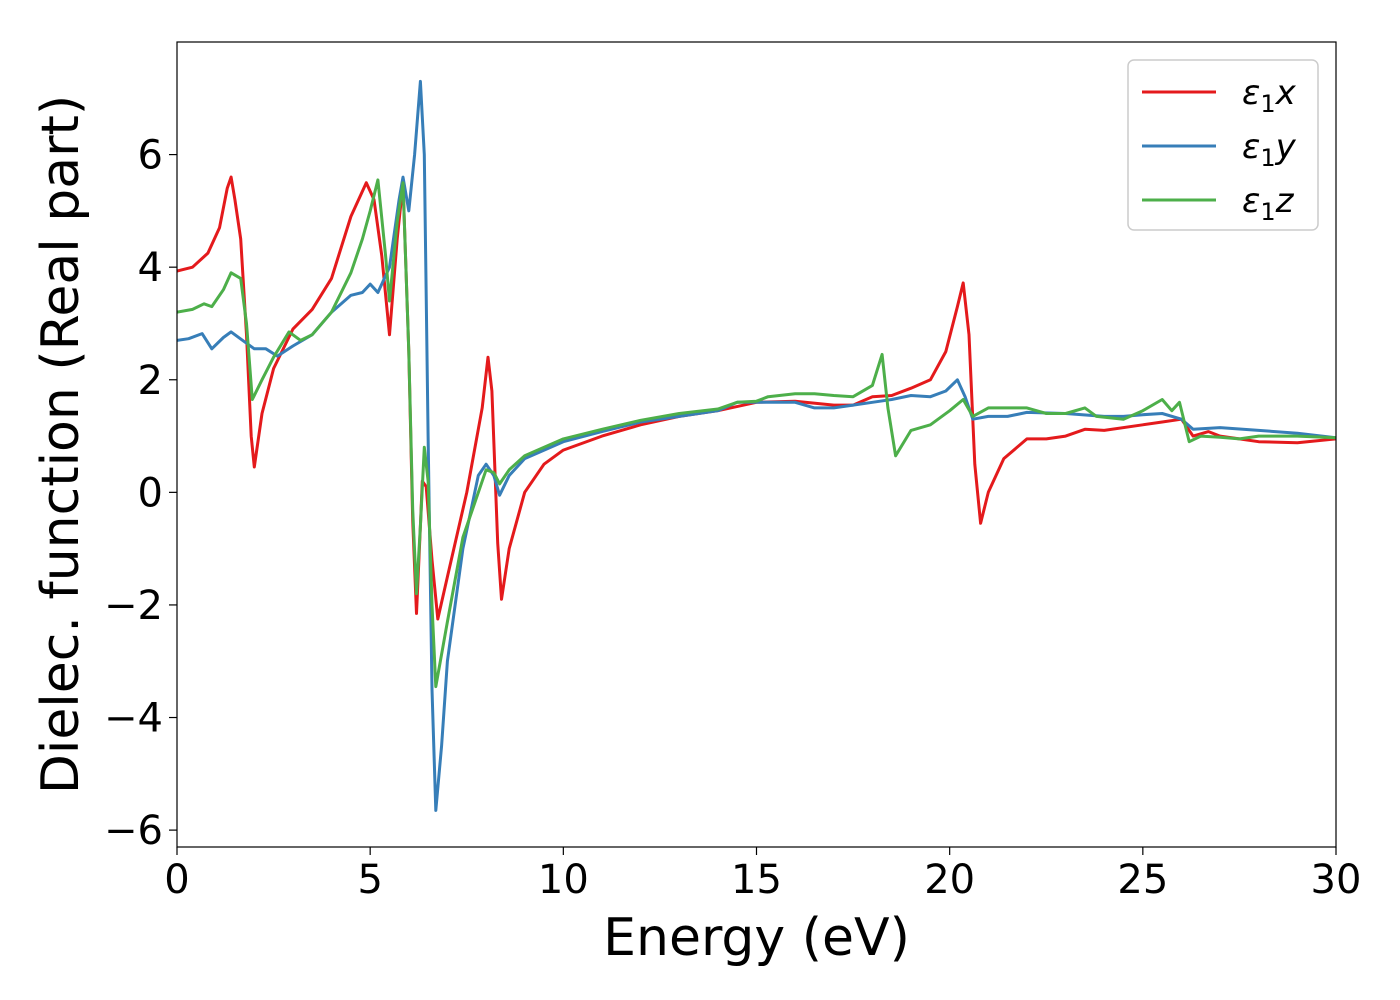 The height and width of the screenshot is (1000, 1400). Describe the element at coordinates (1142, 880) in the screenshot. I see `x-tick-label: 25` at that location.